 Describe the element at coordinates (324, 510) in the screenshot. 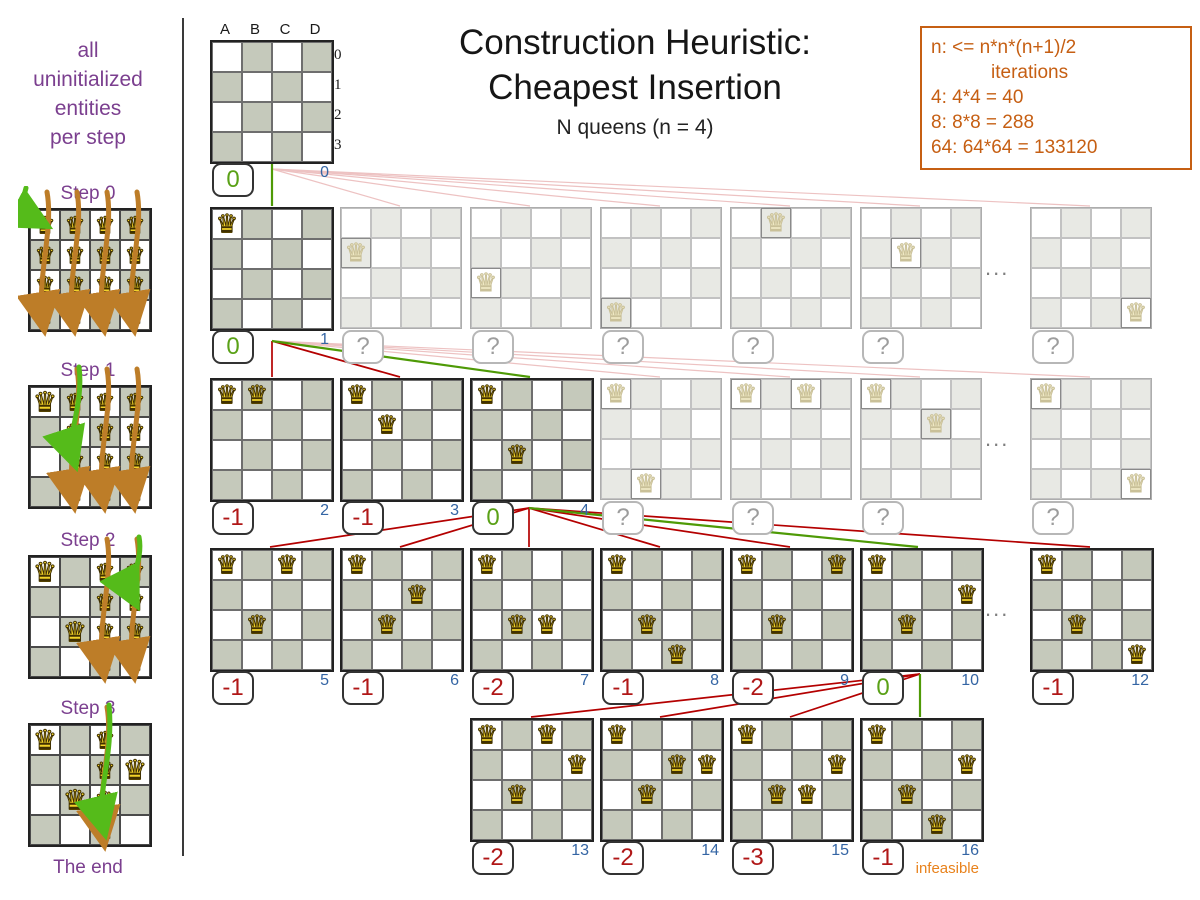

I see `iteration-number: 2` at that location.